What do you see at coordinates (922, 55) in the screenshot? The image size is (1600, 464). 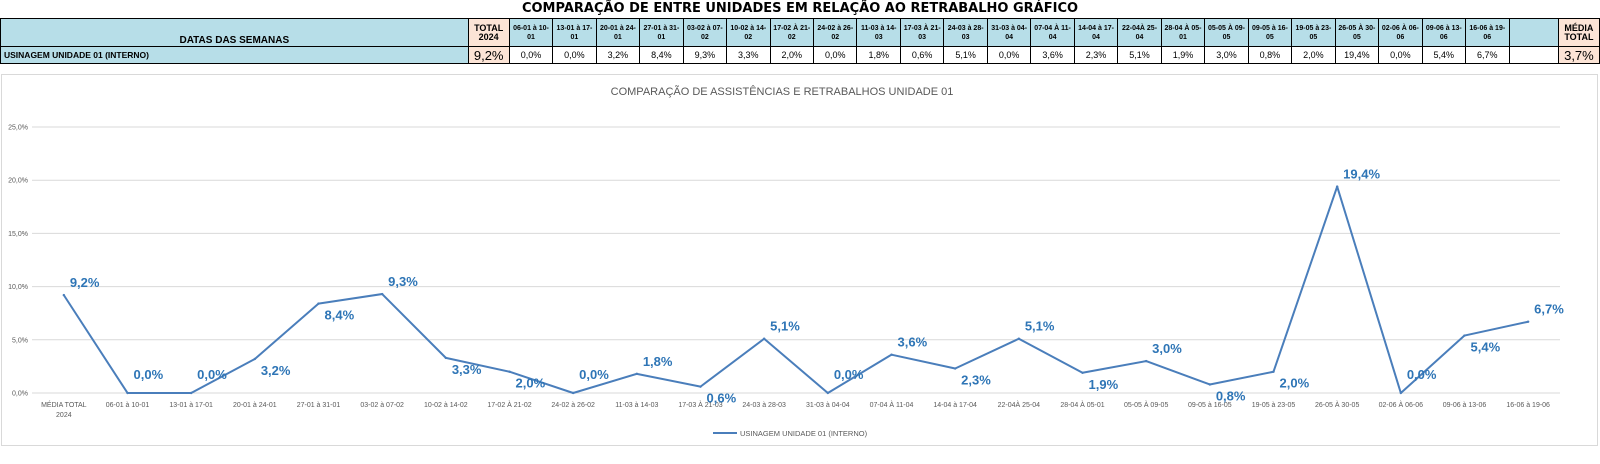 I see `week-value-cell: 0,6%` at bounding box center [922, 55].